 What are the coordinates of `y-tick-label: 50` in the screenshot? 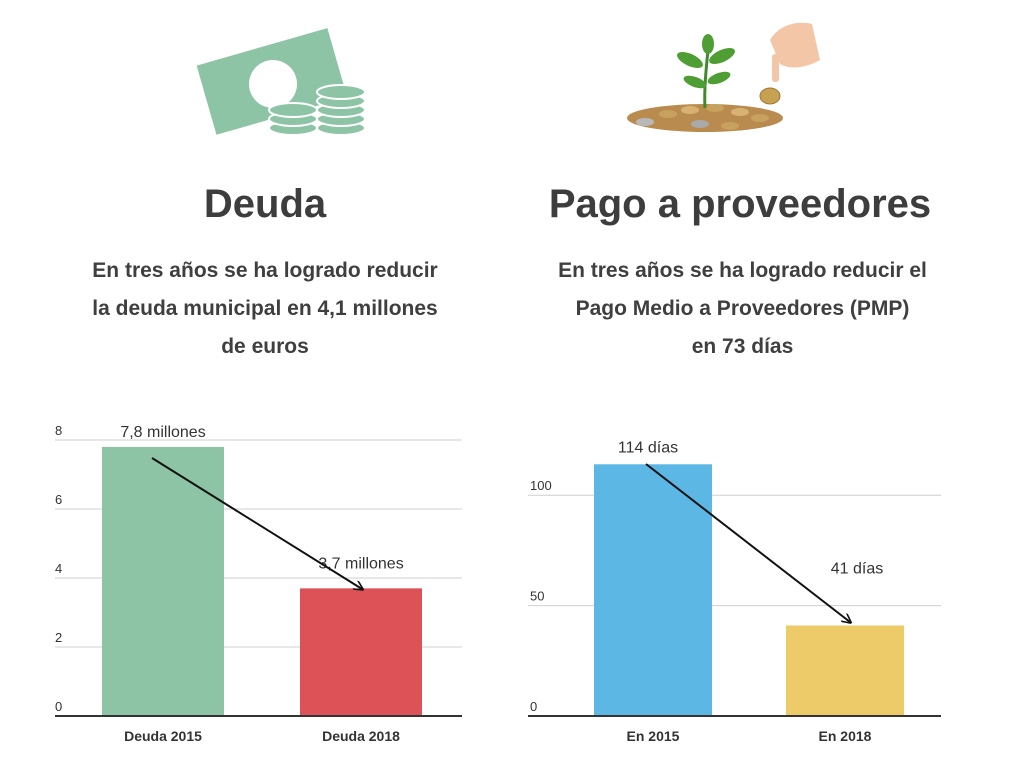 It's located at (537, 596).